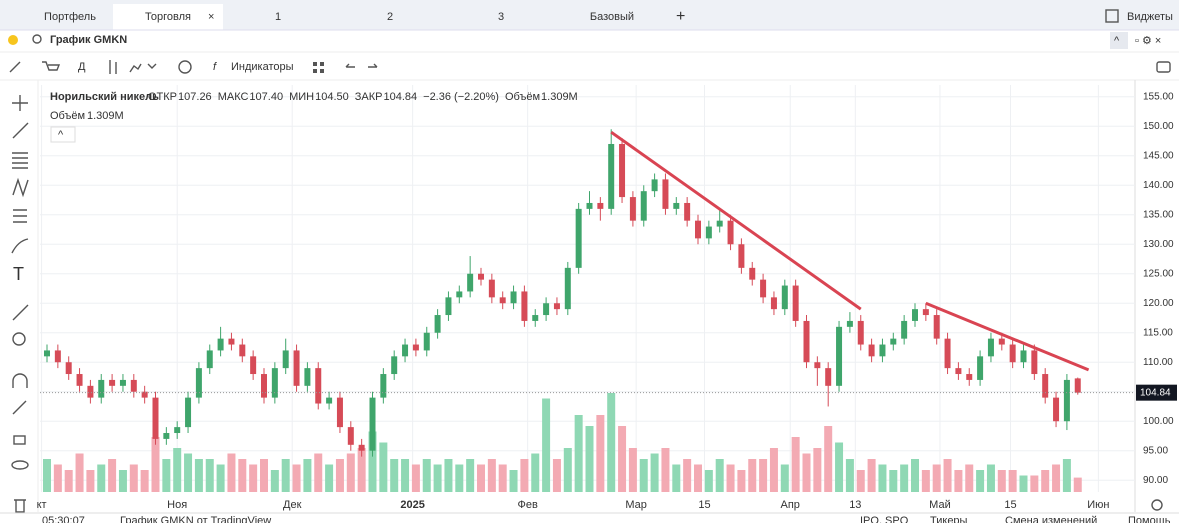 The image size is (1179, 523). What do you see at coordinates (20, 187) in the screenshot?
I see `pattern-tool` at bounding box center [20, 187].